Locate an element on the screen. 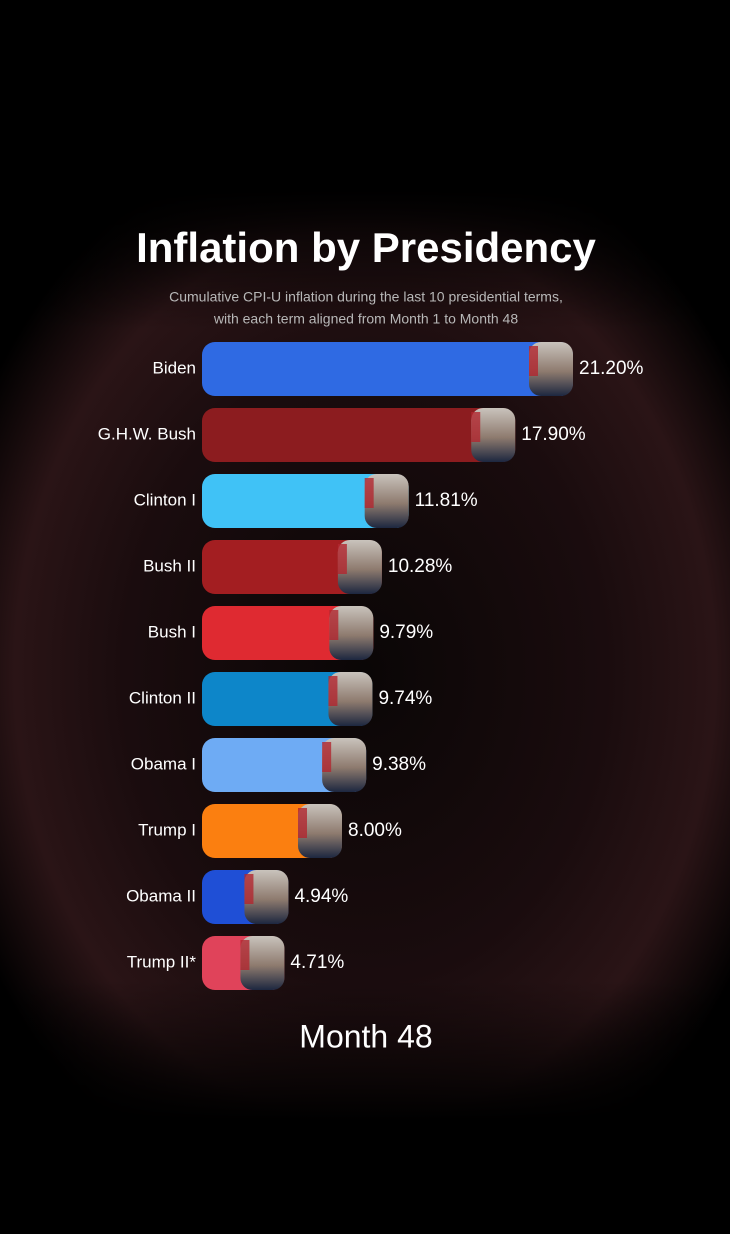  category-label: Clinton II is located at coordinates (162, 697).